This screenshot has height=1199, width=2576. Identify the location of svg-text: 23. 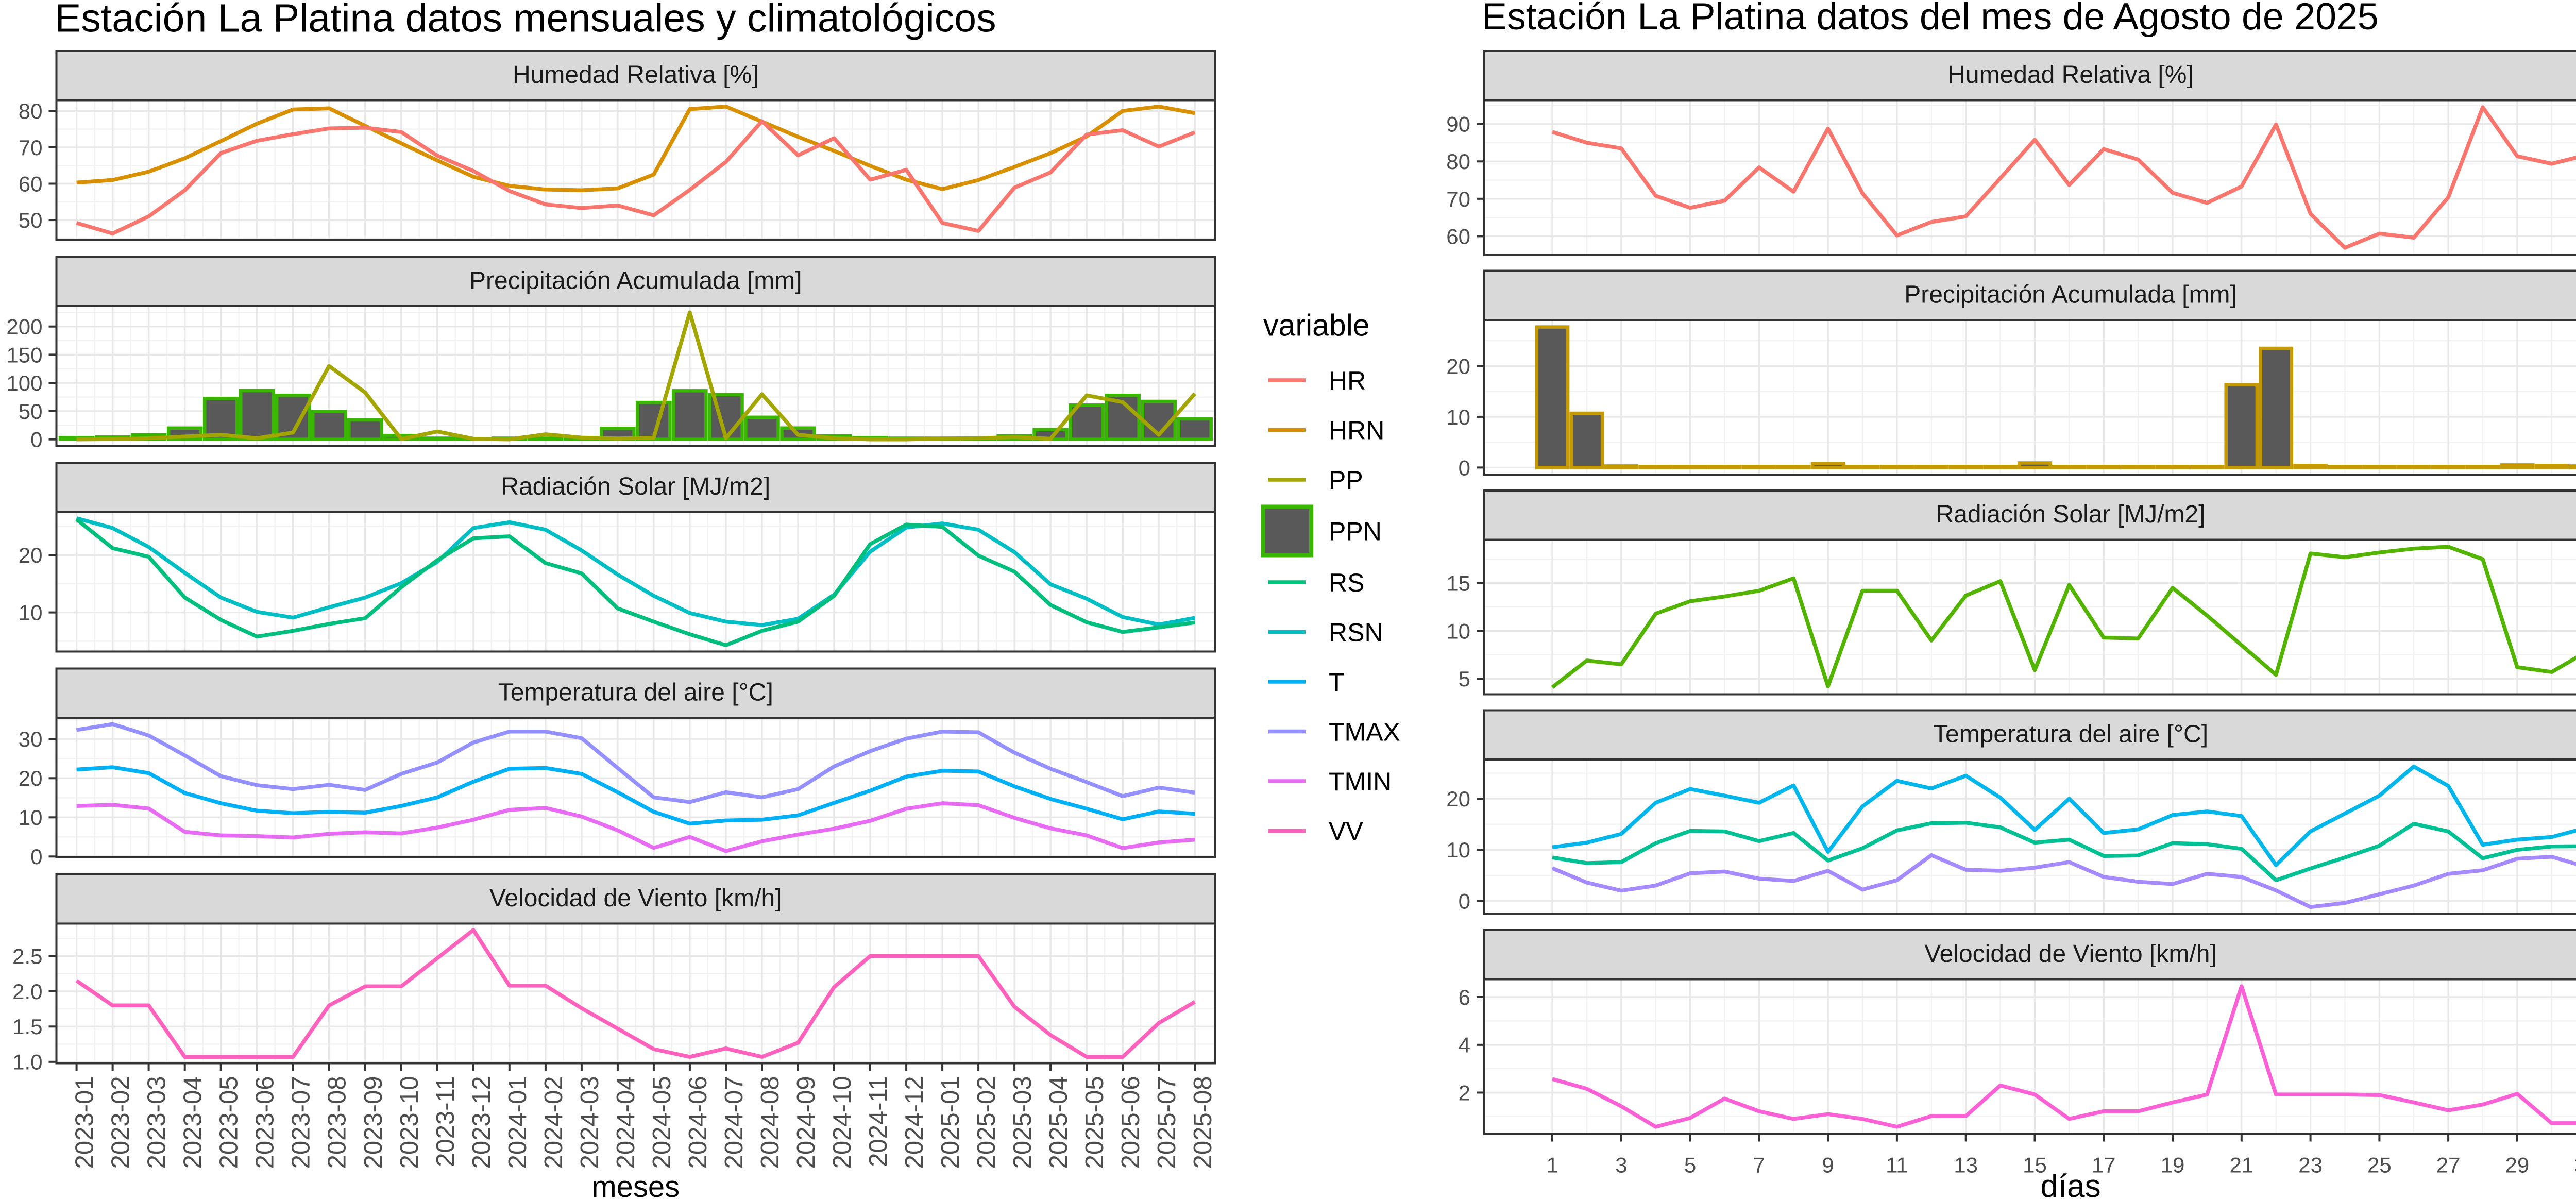
(2310, 1165).